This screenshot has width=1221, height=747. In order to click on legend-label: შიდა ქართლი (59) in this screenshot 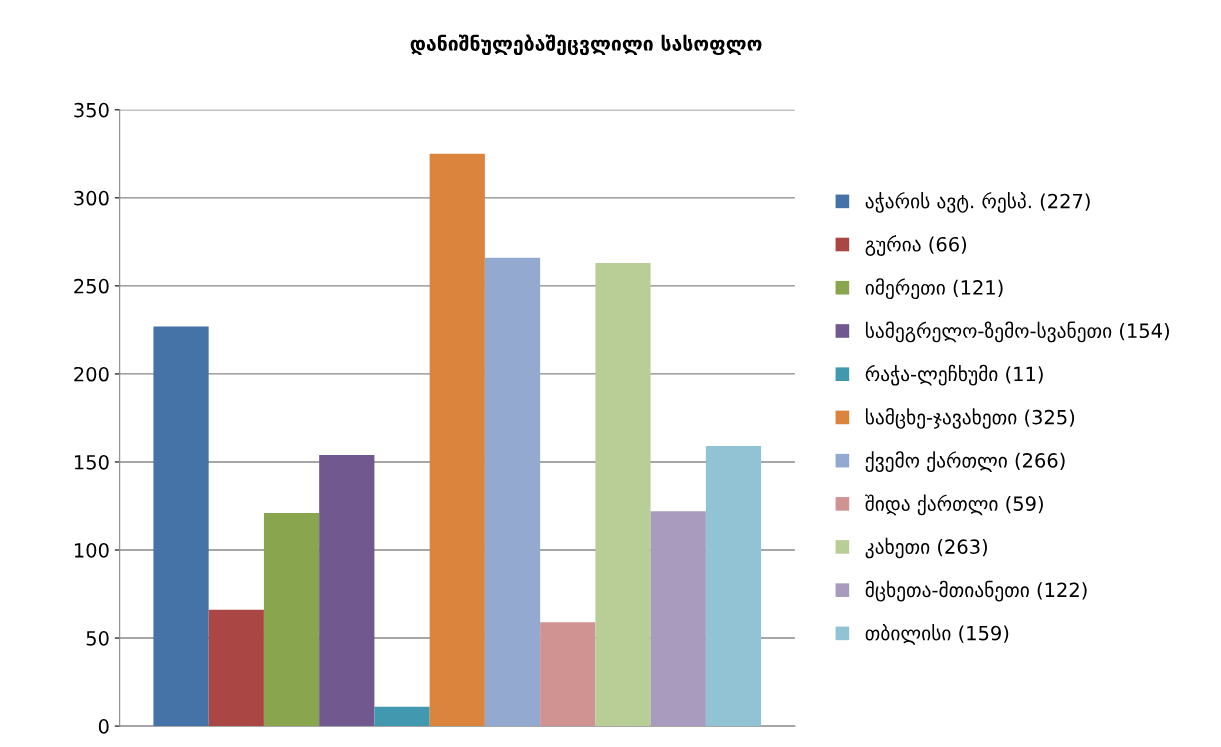, I will do `click(954, 505)`.